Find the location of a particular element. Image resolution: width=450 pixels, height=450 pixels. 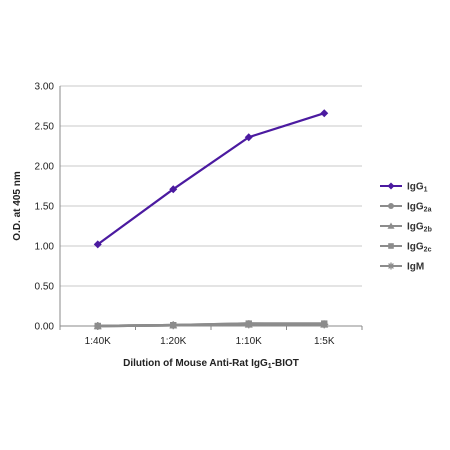

x-axis-title: Dilution of Mouse Anti-Rat IgG1-BIOT is located at coordinates (211, 364).